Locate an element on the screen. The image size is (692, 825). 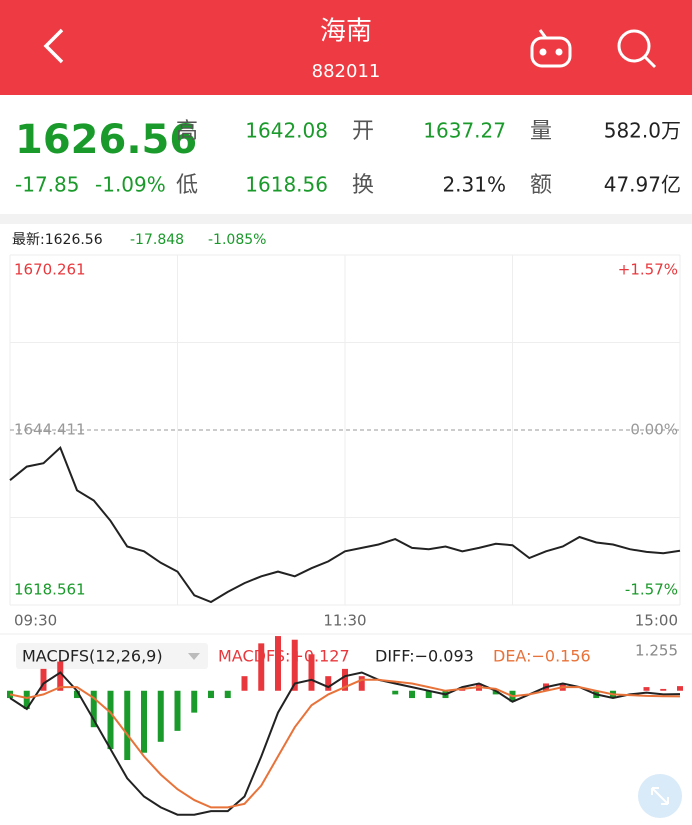
indicator-title: MACDFS(12,26,9) is located at coordinates (92, 656).